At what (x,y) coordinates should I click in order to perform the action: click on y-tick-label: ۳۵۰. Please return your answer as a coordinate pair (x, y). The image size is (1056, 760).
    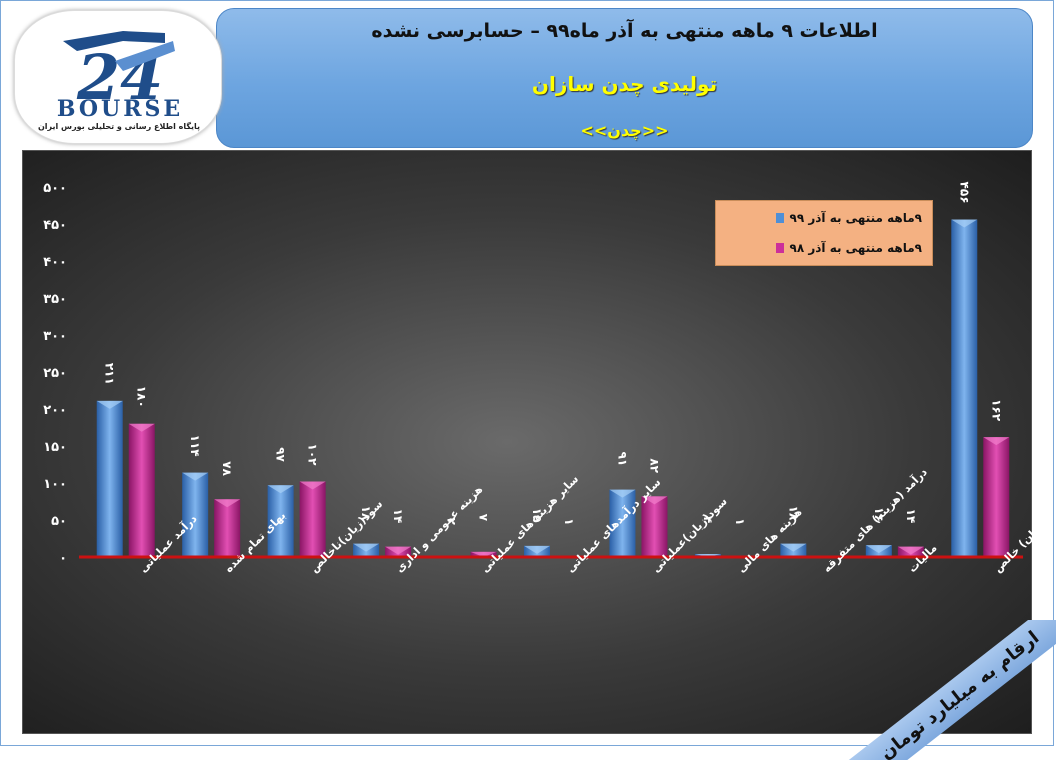
    Looking at the image, I should click on (55, 299).